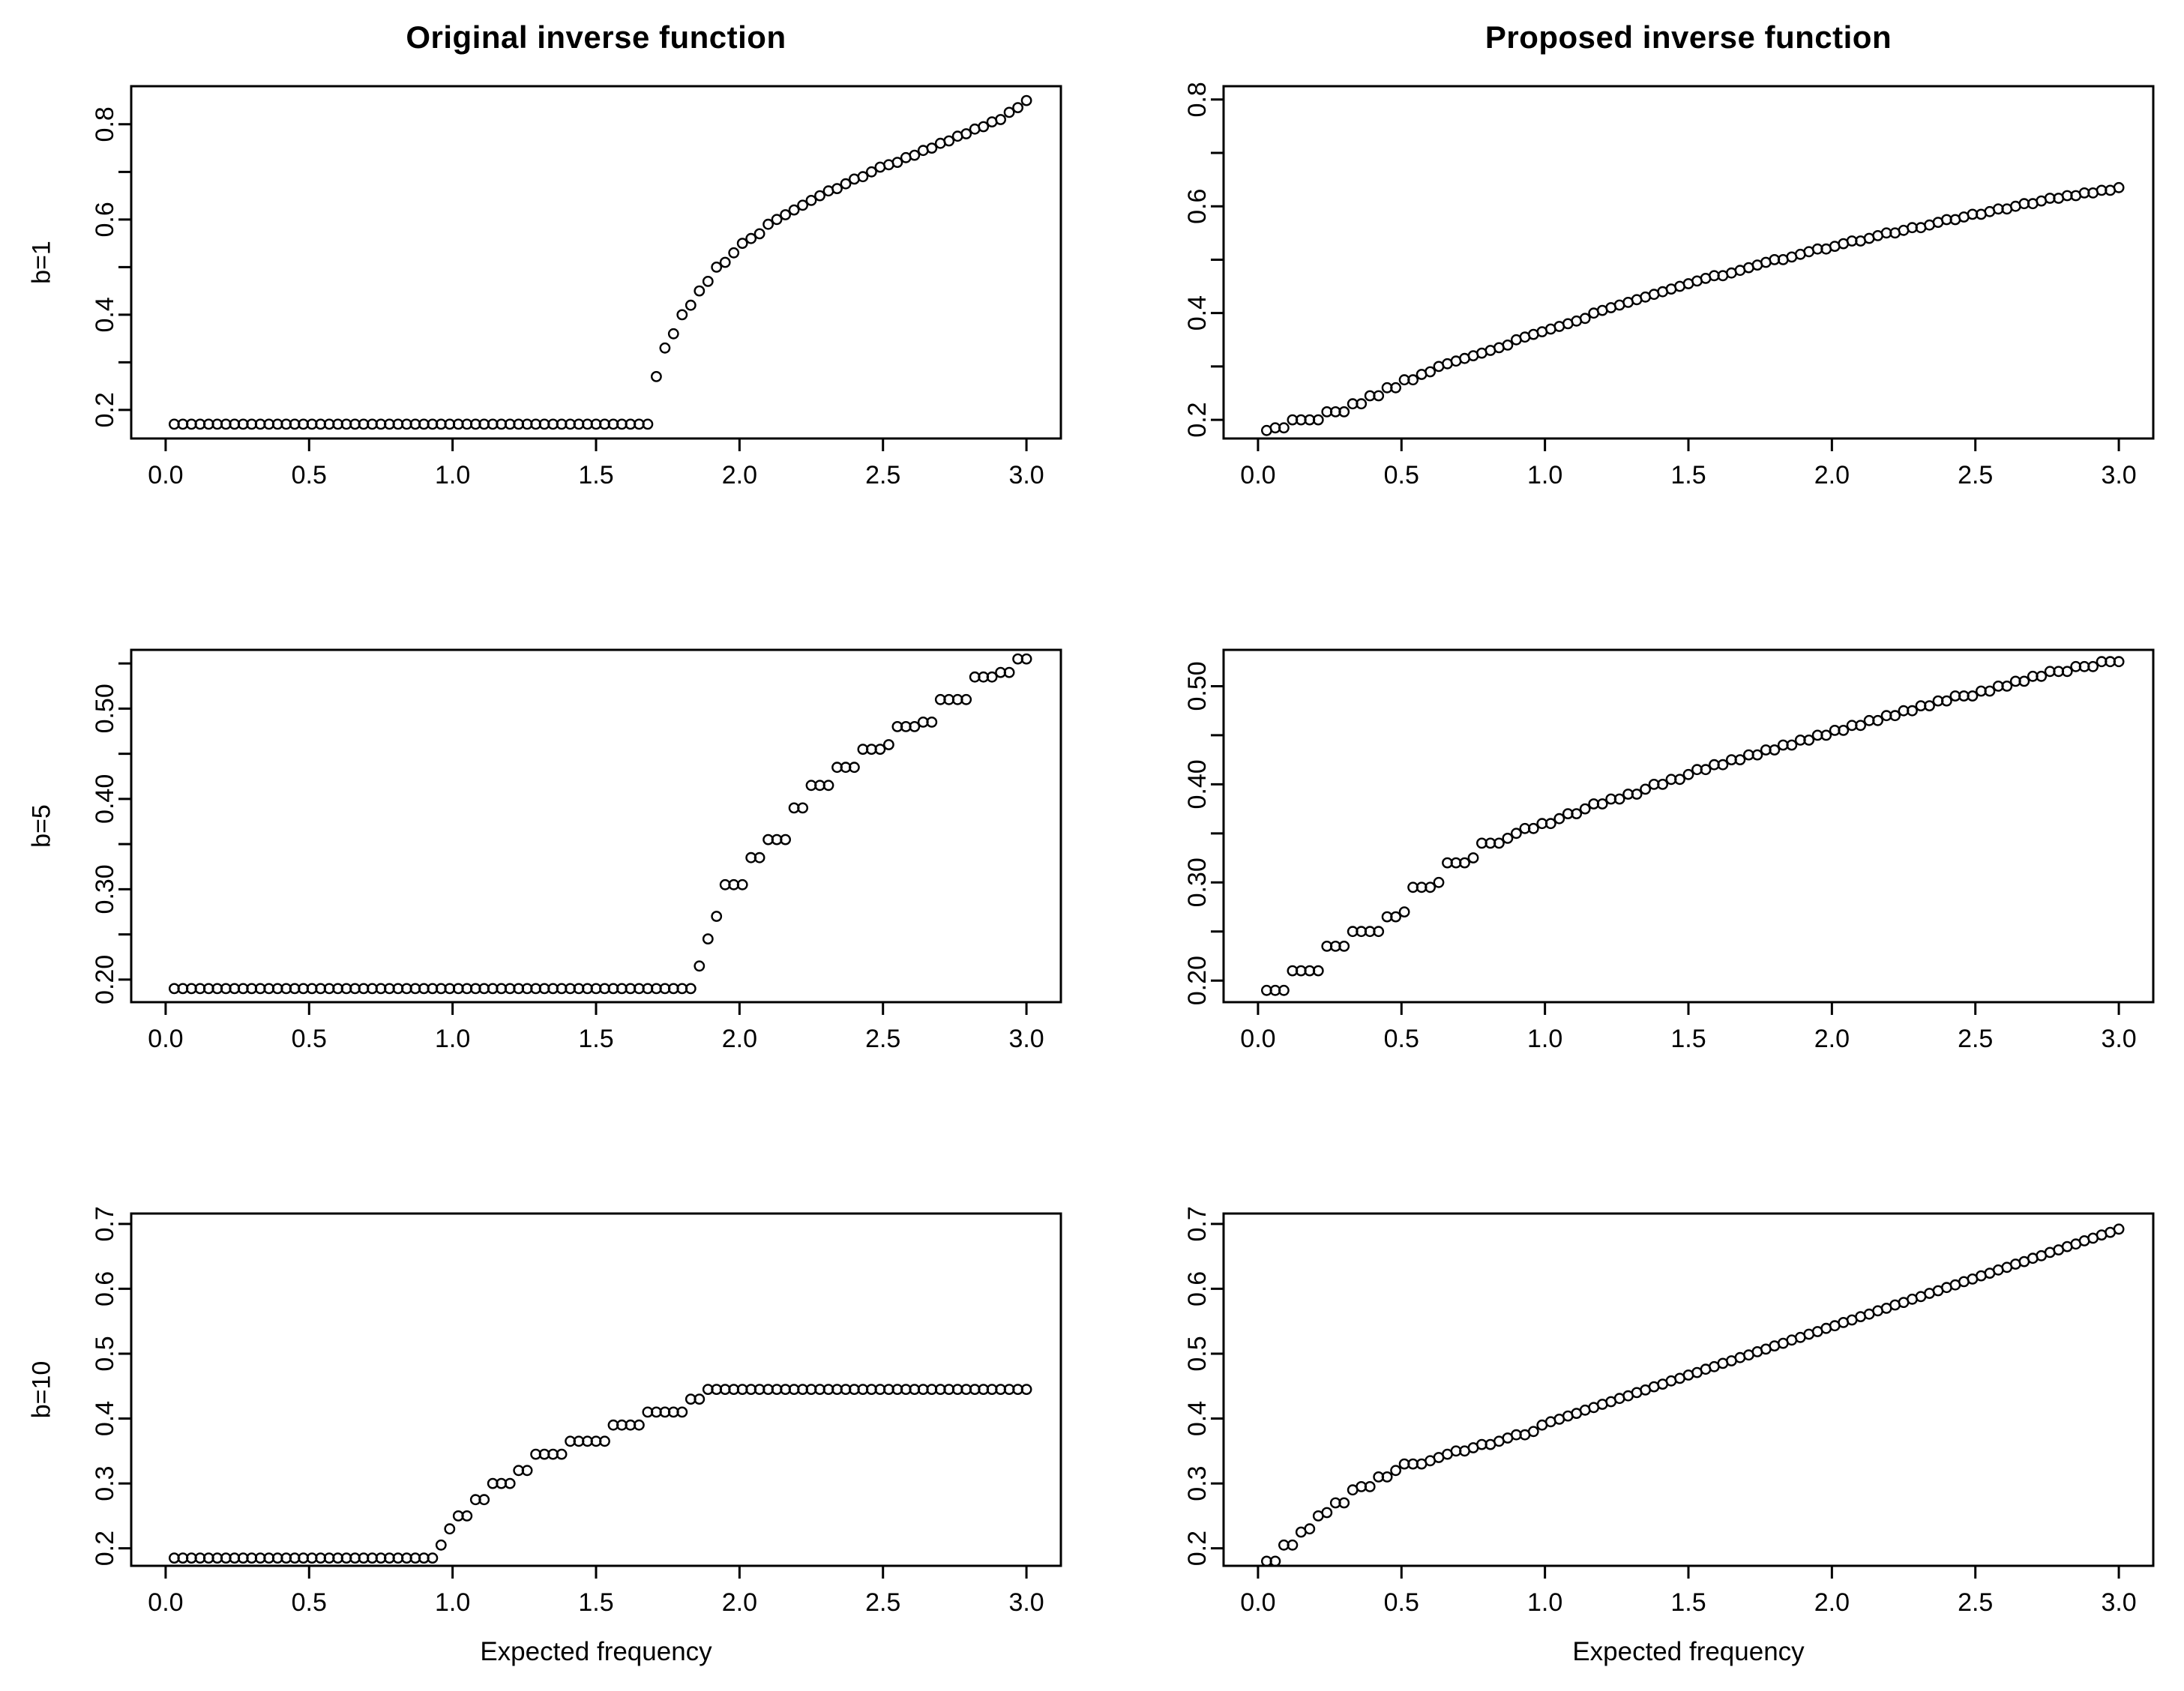 This screenshot has height=1691, width=2184. Describe the element at coordinates (105, 124) in the screenshot. I see `y-tick-label: 0.8` at that location.